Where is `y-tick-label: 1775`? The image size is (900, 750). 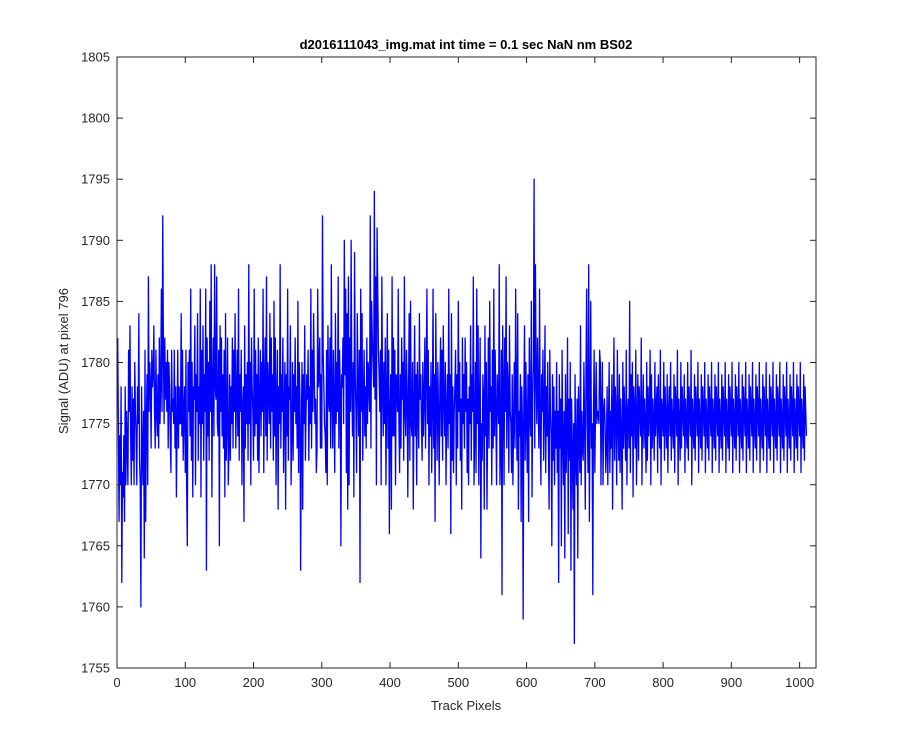
y-tick-label: 1775 is located at coordinates (95, 423).